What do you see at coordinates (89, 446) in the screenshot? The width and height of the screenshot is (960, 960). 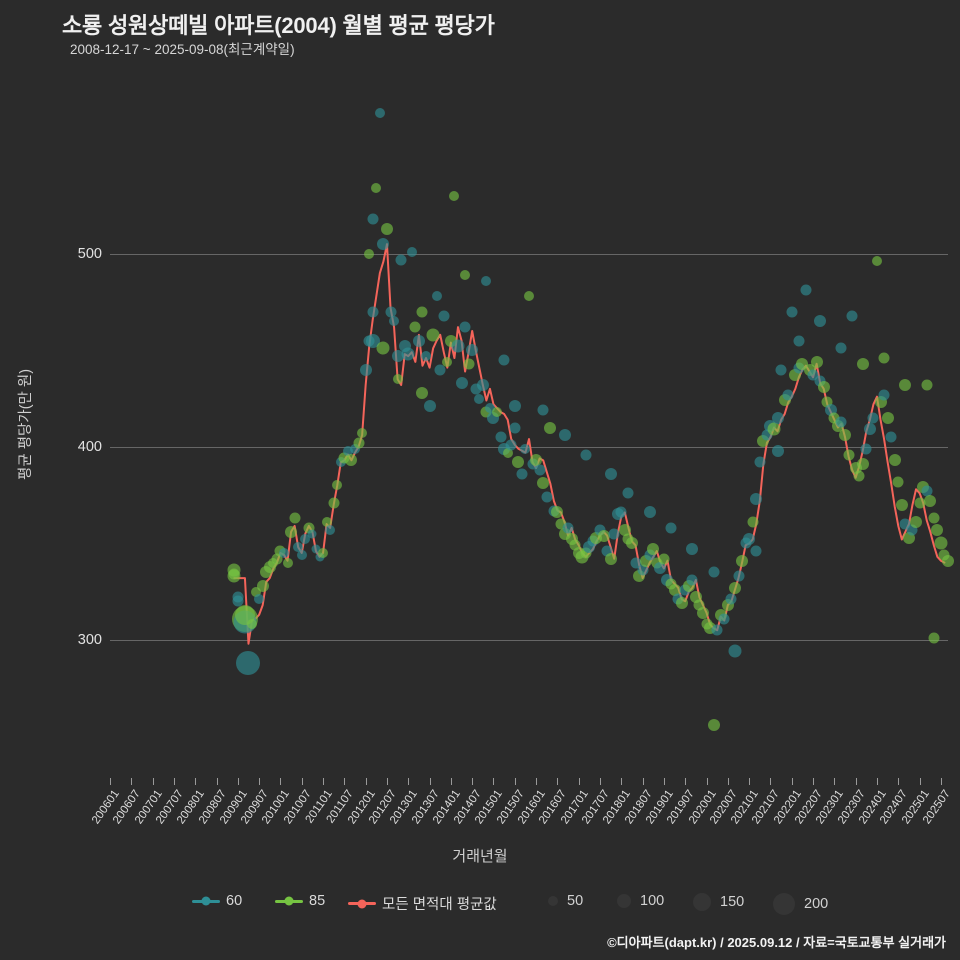 I see `y-tick-label: 400` at bounding box center [89, 446].